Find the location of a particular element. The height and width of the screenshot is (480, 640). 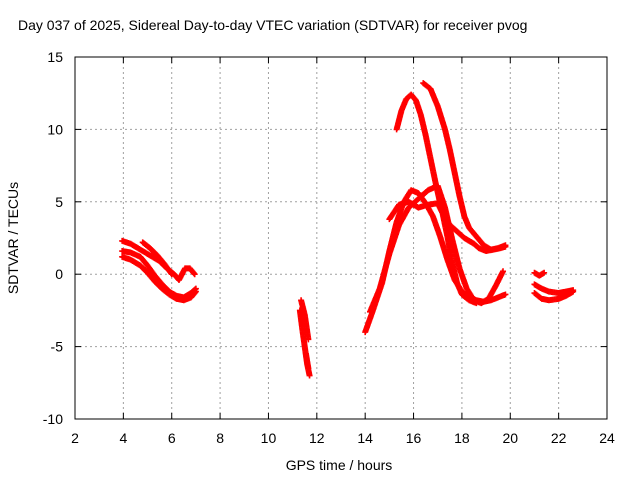

x-tick-label: 8 is located at coordinates (220, 438).